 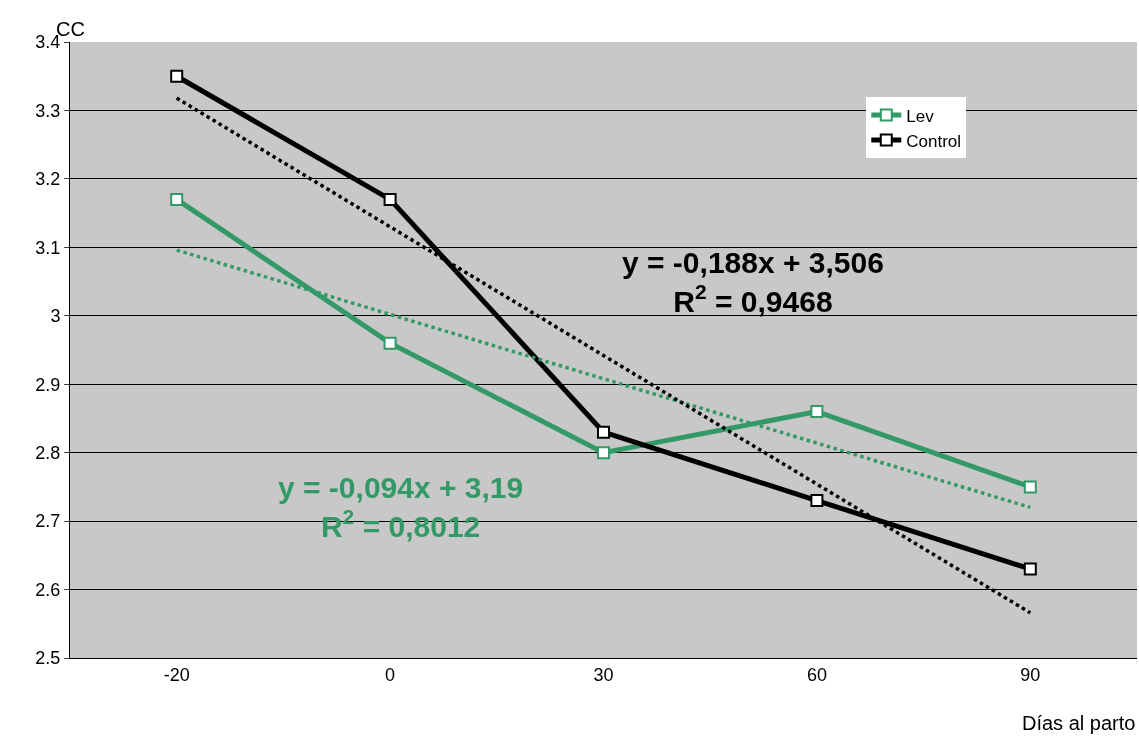 What do you see at coordinates (48, 110) in the screenshot?
I see `y-tick-label: 3.3` at bounding box center [48, 110].